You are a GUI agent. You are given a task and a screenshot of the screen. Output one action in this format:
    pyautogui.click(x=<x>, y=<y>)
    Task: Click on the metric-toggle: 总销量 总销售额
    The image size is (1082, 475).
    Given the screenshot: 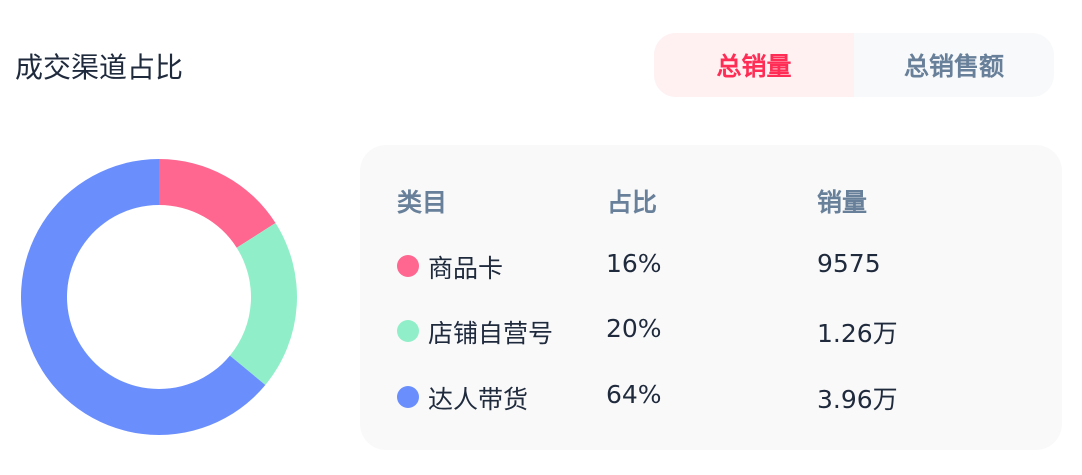 What is the action you would take?
    pyautogui.click(x=854, y=65)
    